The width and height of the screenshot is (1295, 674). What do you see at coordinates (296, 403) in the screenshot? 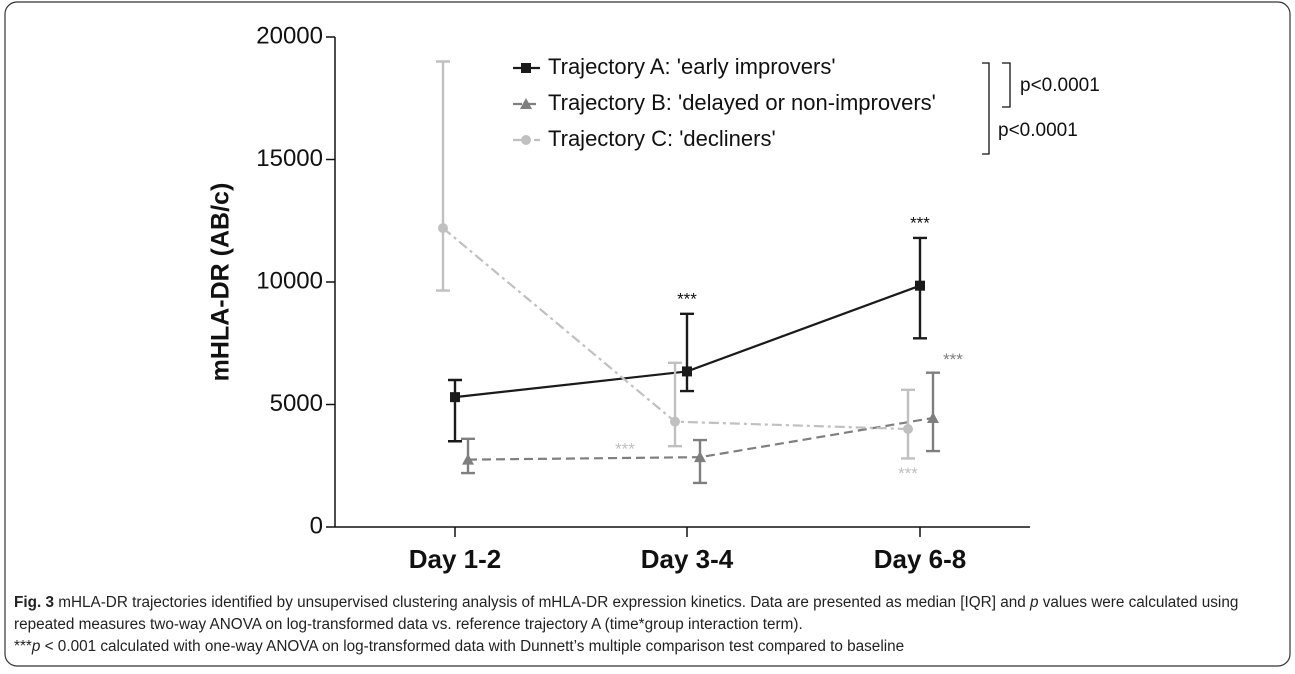
I see `y-tick-label: 5000` at bounding box center [296, 403].